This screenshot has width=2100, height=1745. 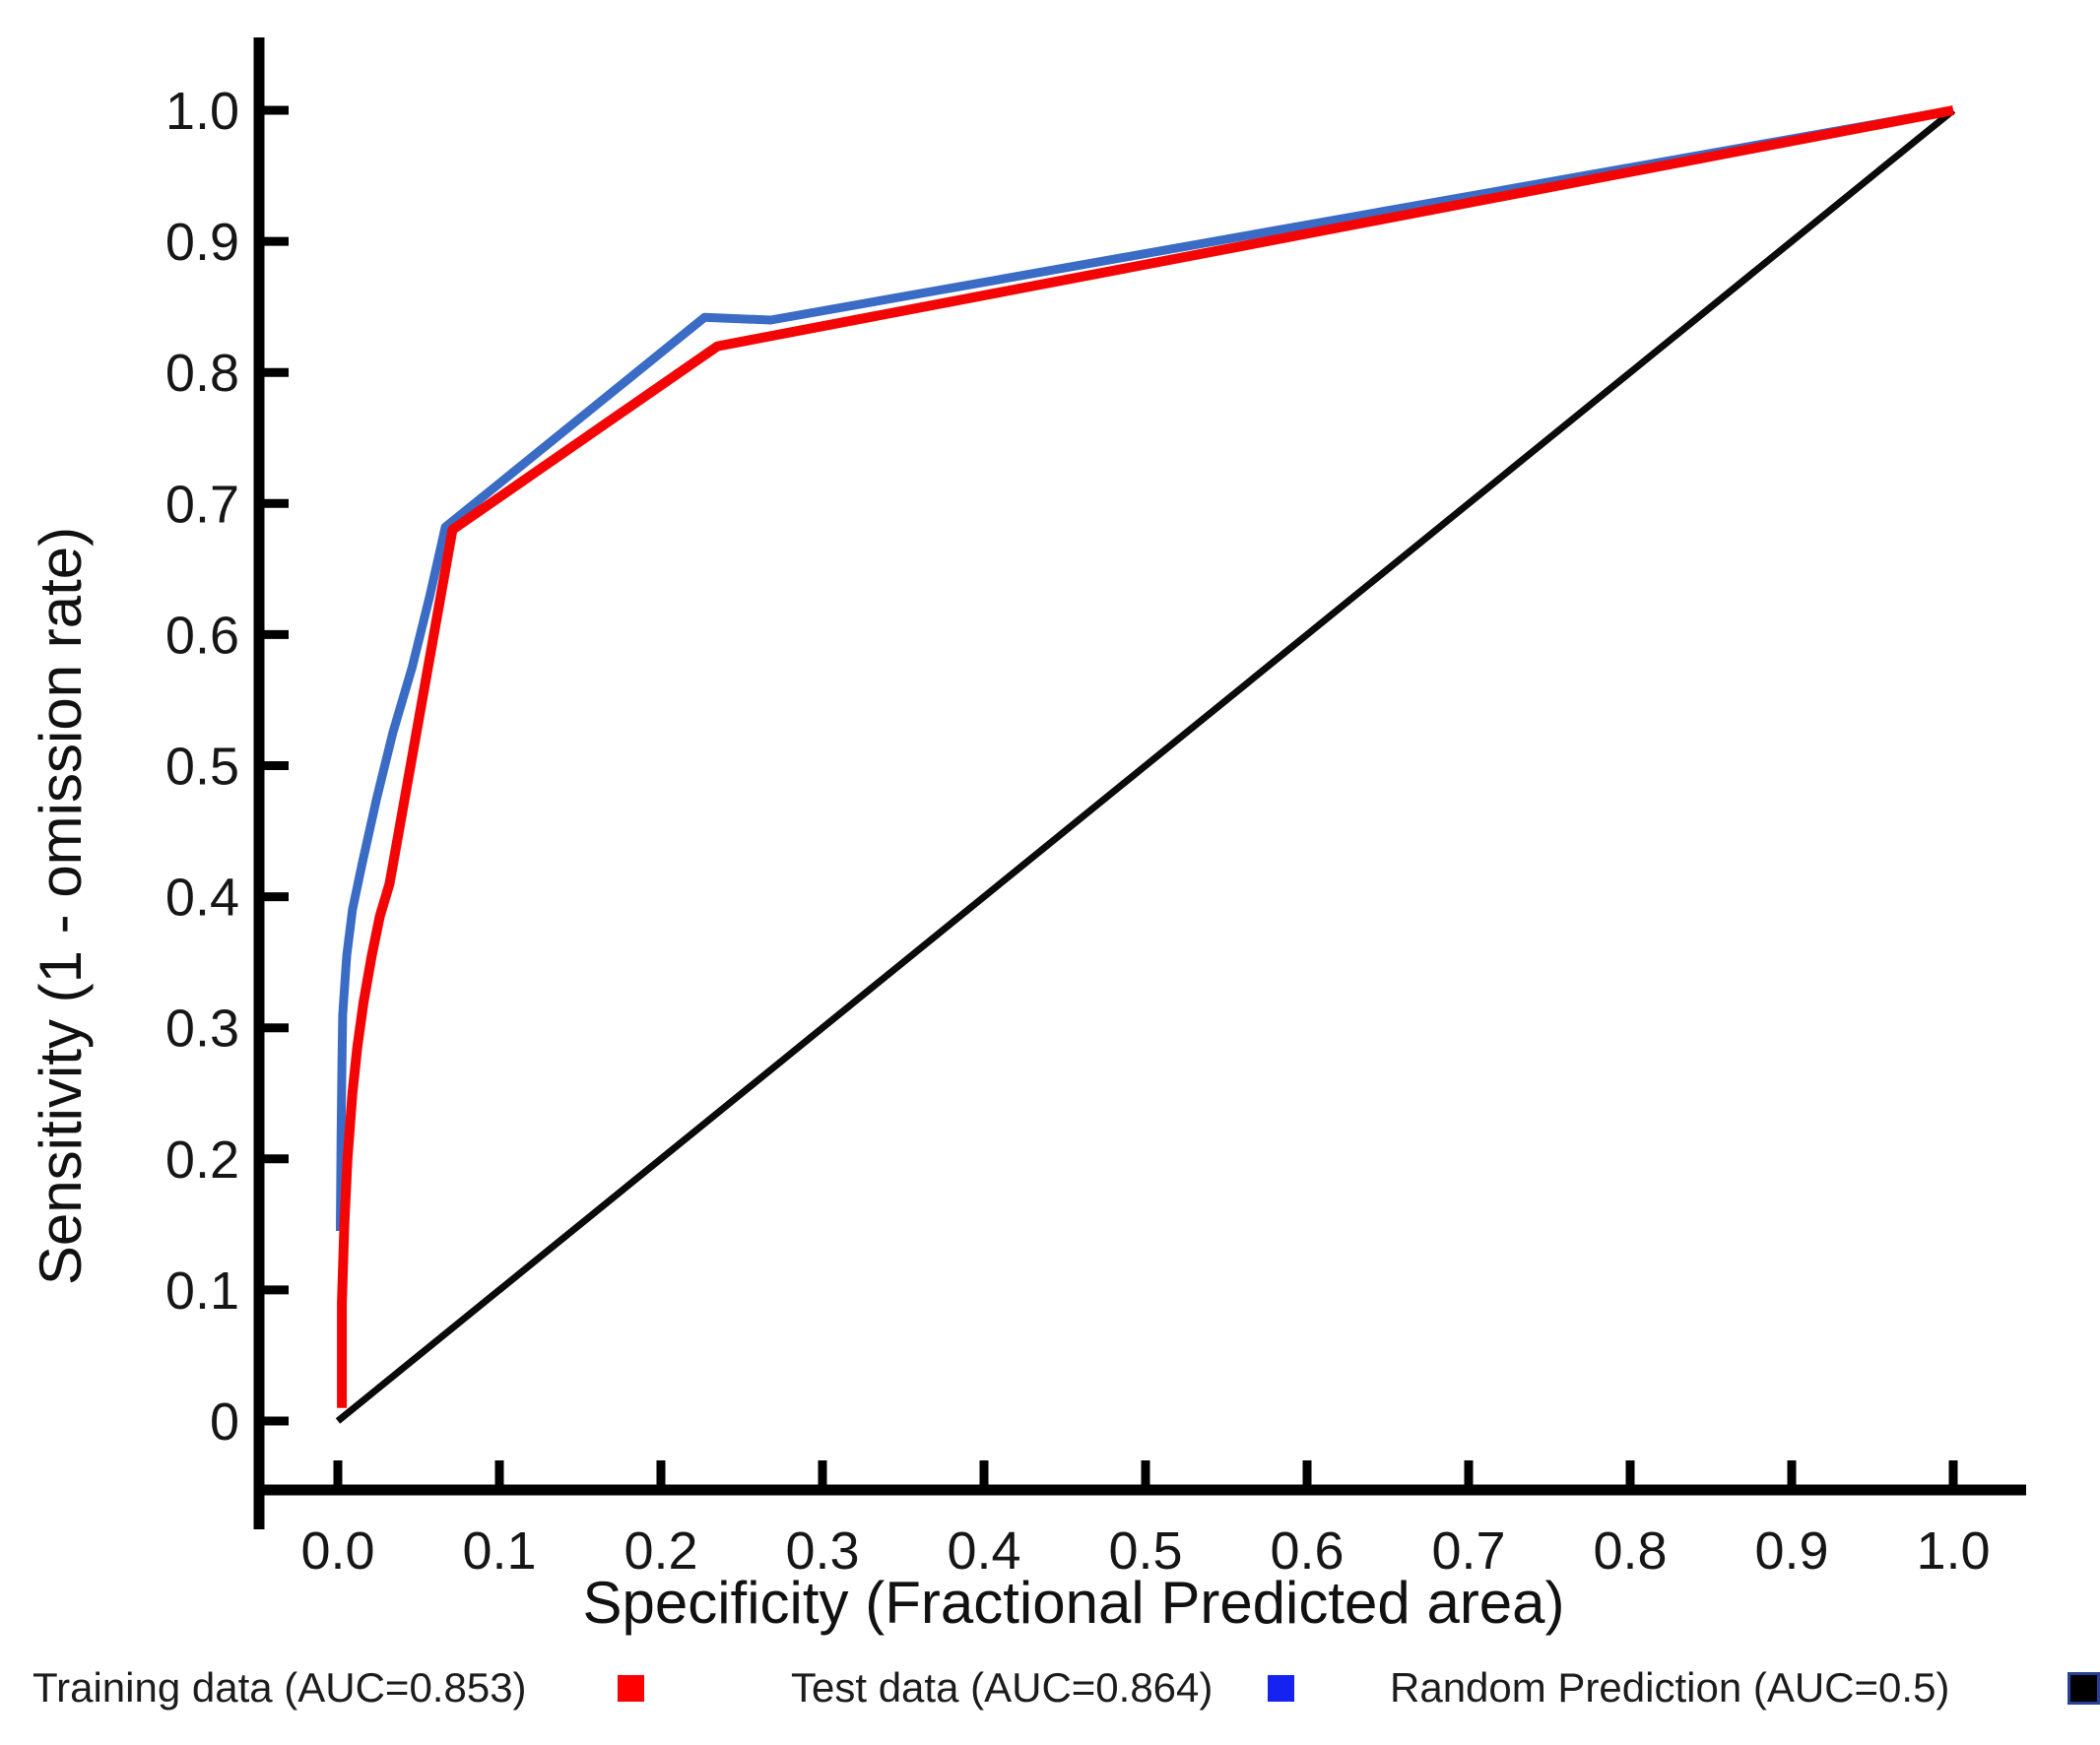 What do you see at coordinates (202, 1160) in the screenshot?
I see `y-tick-label: 0.2` at bounding box center [202, 1160].